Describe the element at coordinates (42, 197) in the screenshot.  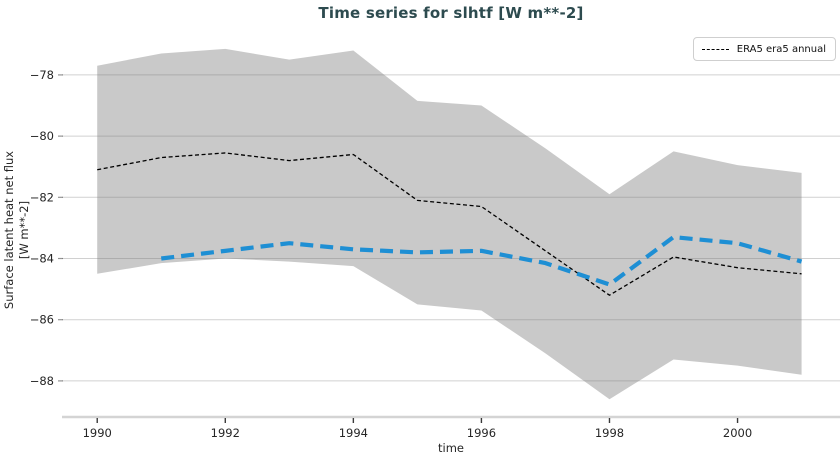
I see `y-tick-label: −82` at that location.